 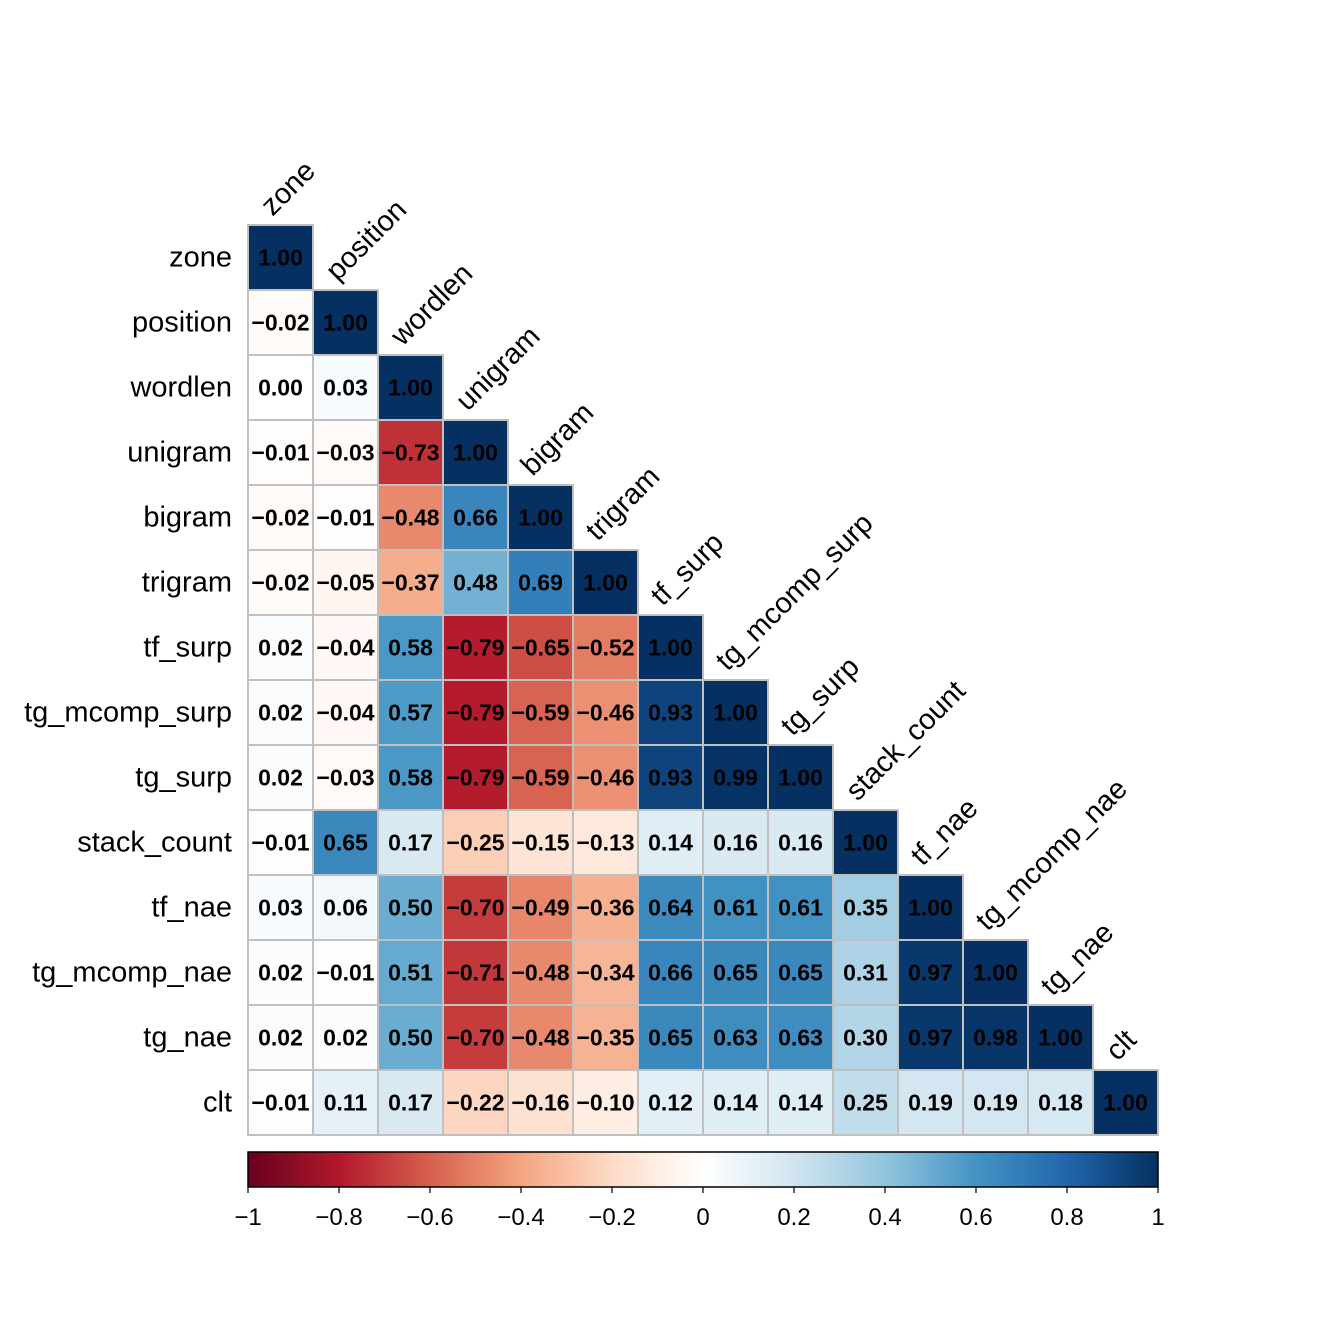 I want to click on cell-value-label: −0.15, so click(x=540, y=843).